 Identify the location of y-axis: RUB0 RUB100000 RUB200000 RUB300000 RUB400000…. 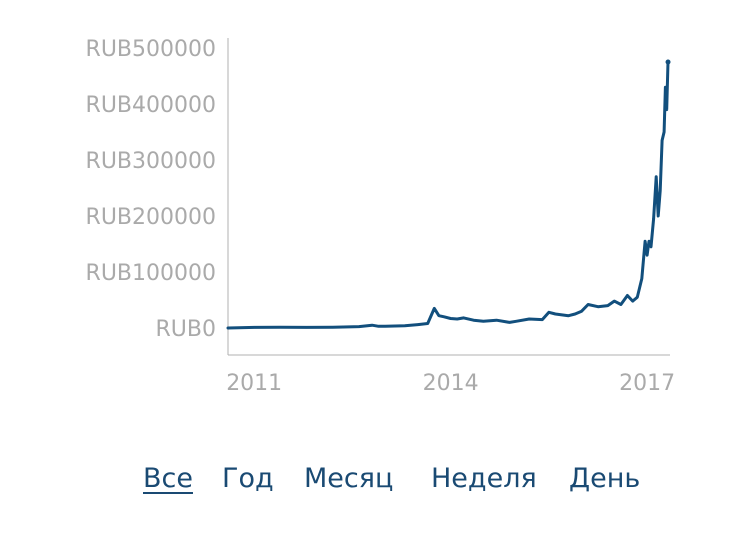
(151, 189).